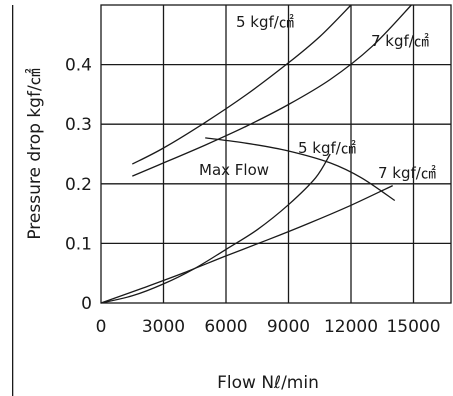  I want to click on y-tick-label: 0.1, so click(78, 244).